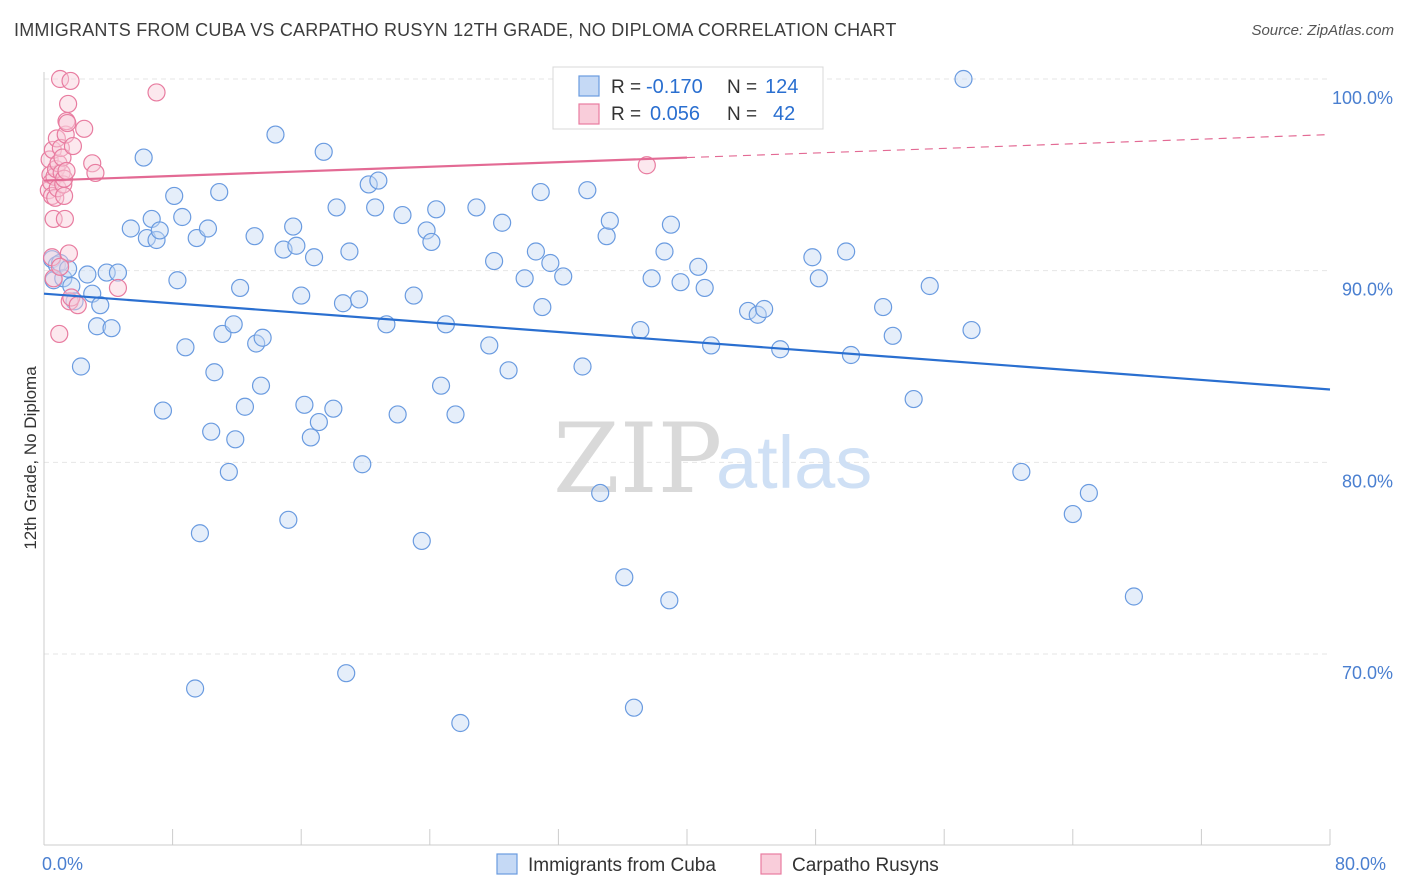 The image size is (1406, 892). What do you see at coordinates (626, 87) in the screenshot?
I see `stats-r-label-blue: R =` at bounding box center [626, 87].